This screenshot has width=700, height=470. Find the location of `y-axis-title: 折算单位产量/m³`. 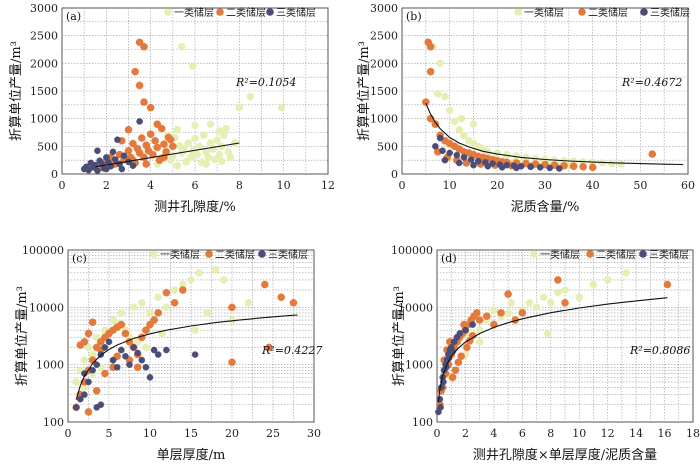

y-axis-title: 折算单位产量/m³ is located at coordinates (399, 336).